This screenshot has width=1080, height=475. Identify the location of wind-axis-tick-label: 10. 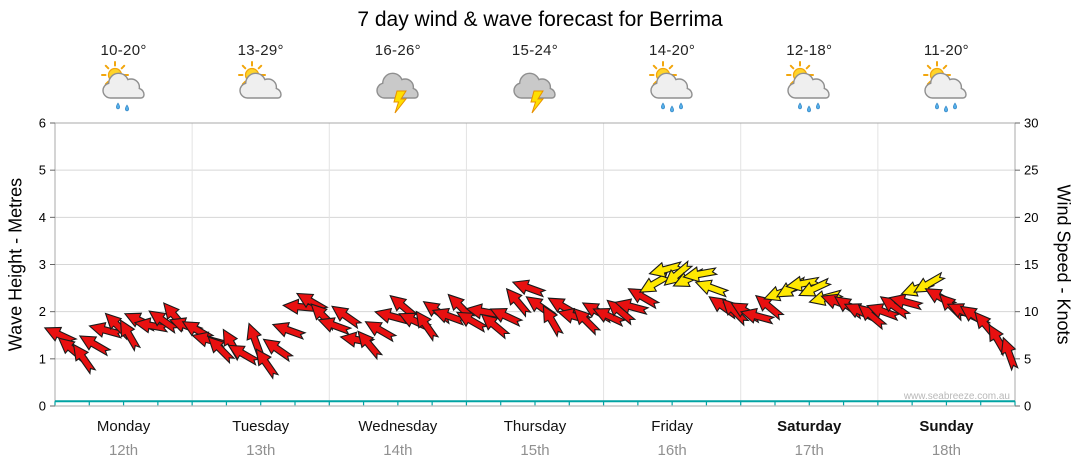
(1031, 311).